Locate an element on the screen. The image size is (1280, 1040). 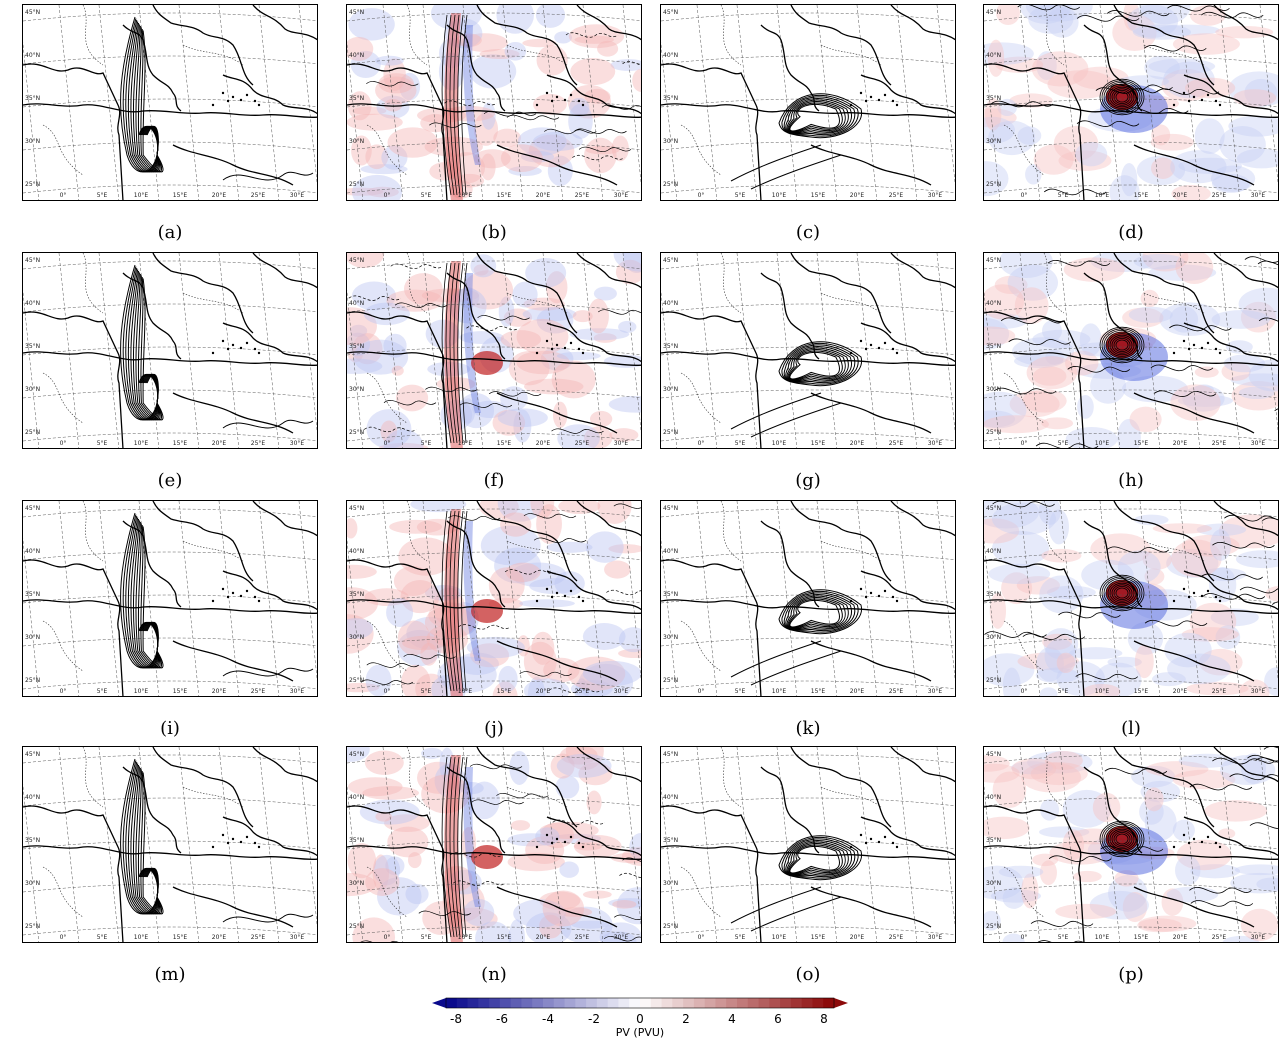
colorbar-extend-max is located at coordinates (841, 1003).